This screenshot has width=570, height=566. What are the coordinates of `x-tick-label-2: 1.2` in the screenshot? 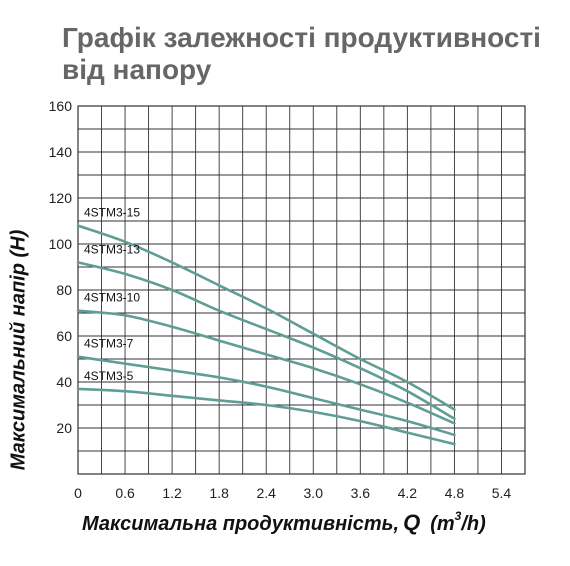 It's located at (172, 493).